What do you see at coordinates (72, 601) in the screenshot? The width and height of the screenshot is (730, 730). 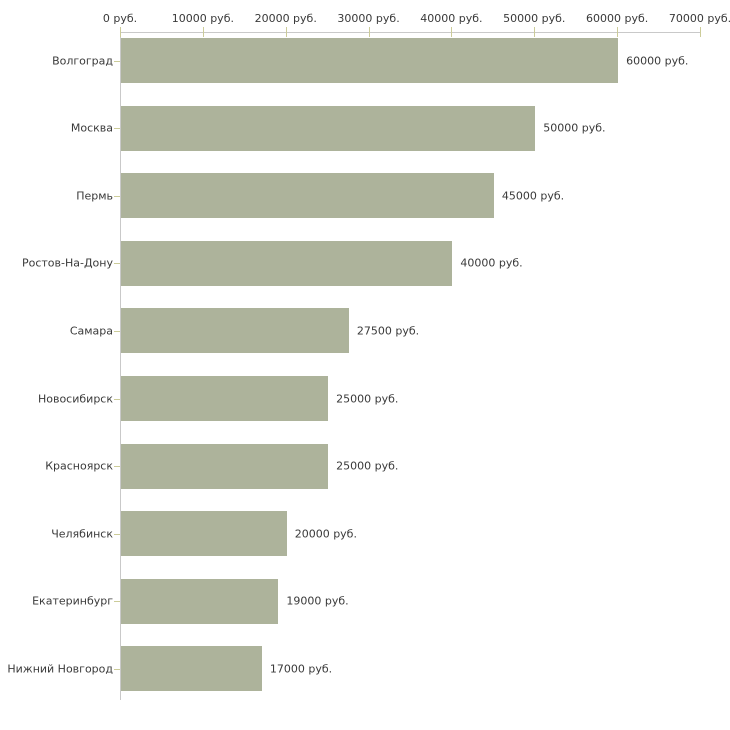 I see `category-label: Екатеринбург` at bounding box center [72, 601].